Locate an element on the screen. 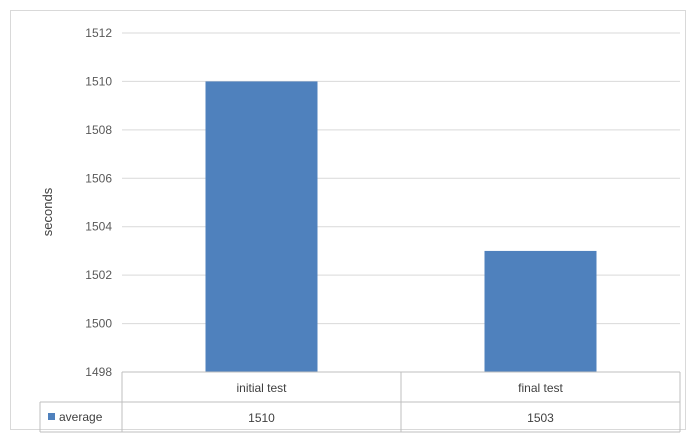 This screenshot has width=689, height=434. y-tick-label: 1502 is located at coordinates (98, 275).